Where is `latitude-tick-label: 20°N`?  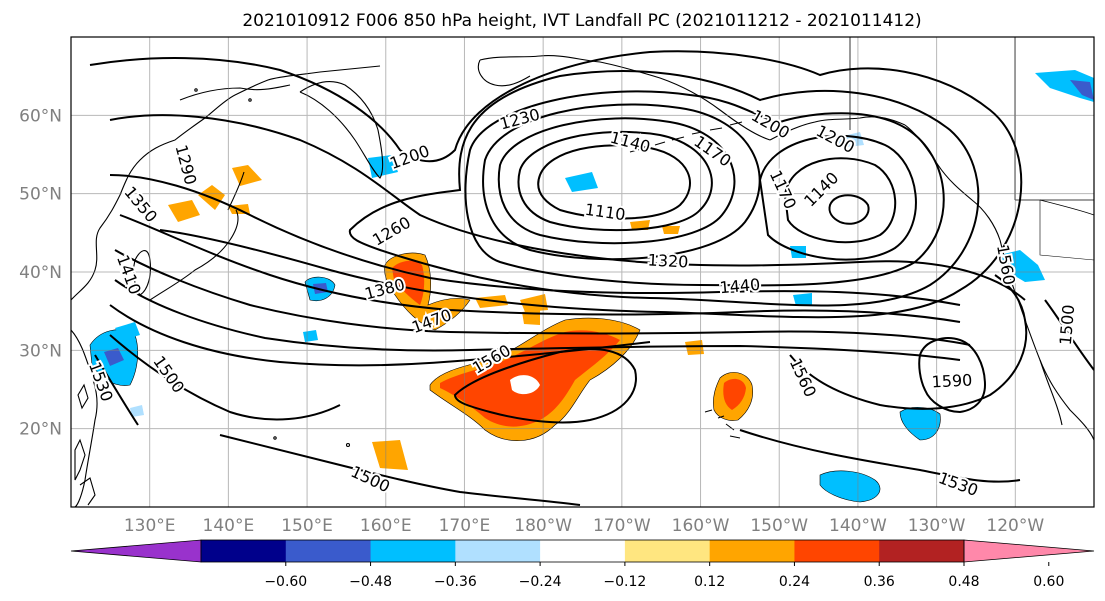 latitude-tick-label: 20°N is located at coordinates (40, 430).